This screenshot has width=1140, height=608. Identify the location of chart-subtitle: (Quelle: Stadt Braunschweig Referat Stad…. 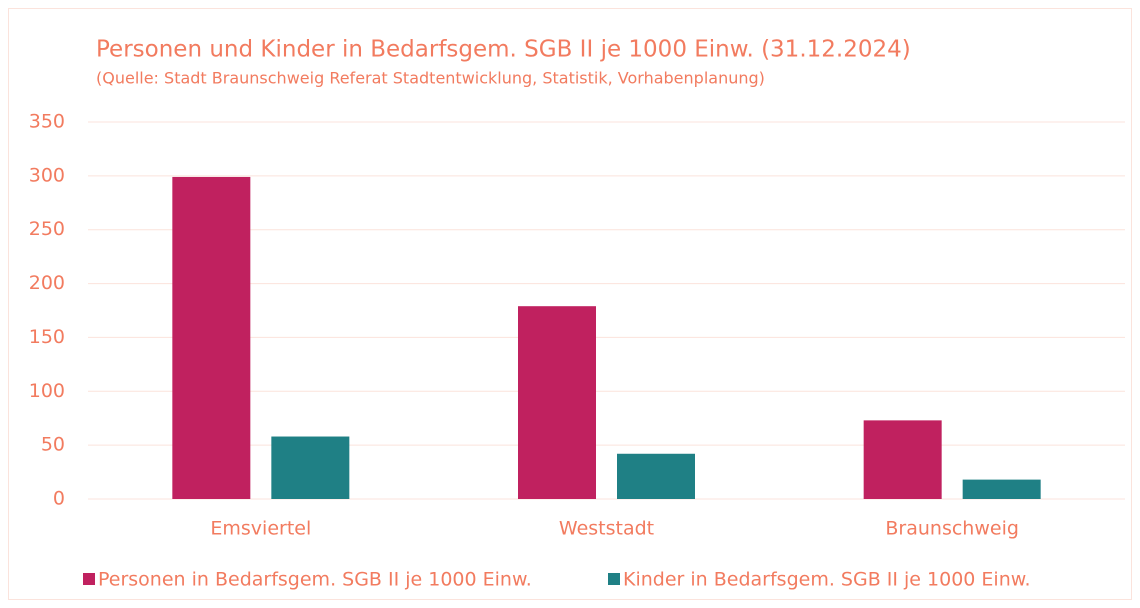
(430, 78).